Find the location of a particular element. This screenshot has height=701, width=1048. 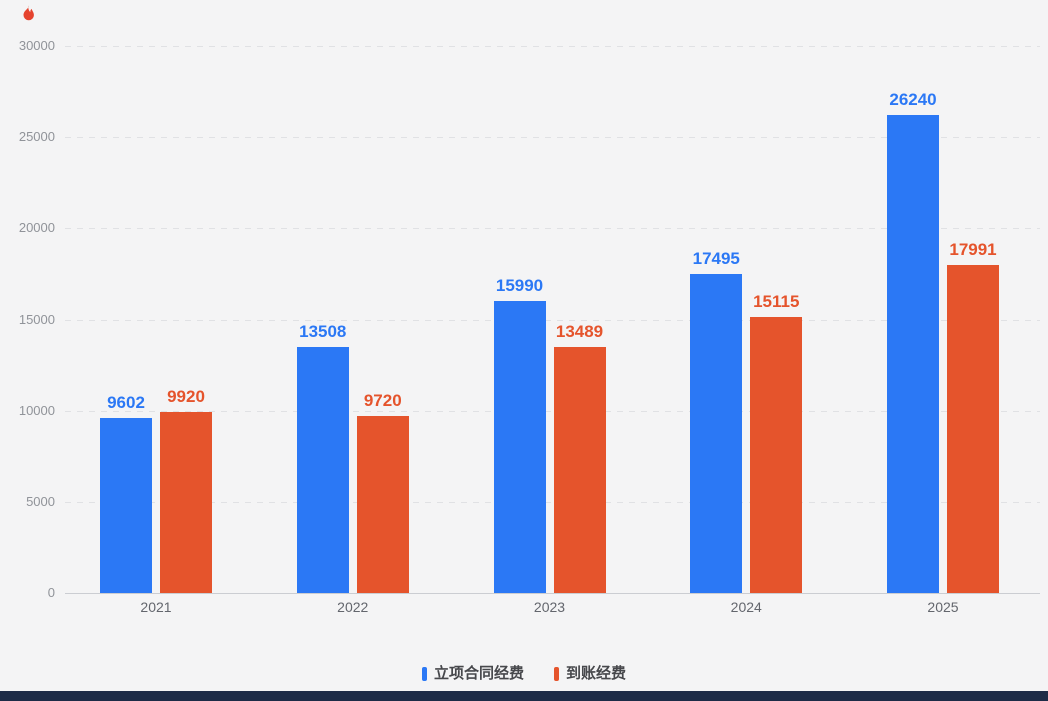

value-label-received-funding-2025: 17991 is located at coordinates (973, 249).